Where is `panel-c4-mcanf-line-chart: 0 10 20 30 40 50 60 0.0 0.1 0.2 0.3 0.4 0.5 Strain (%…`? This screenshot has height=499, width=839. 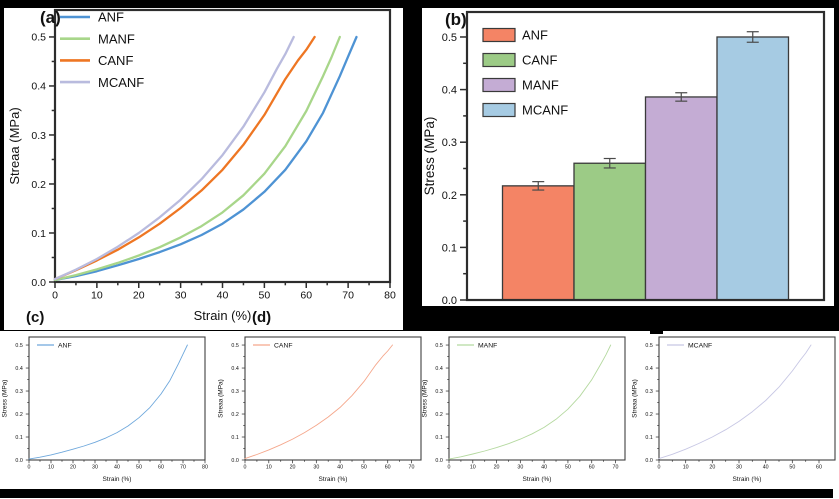 panel-c4-mcanf-line-chart: 0 10 20 30 40 50 60 0.0 0.1 0.2 0.3 0.4 0.5 Strain (%… is located at coordinates (734, 409).